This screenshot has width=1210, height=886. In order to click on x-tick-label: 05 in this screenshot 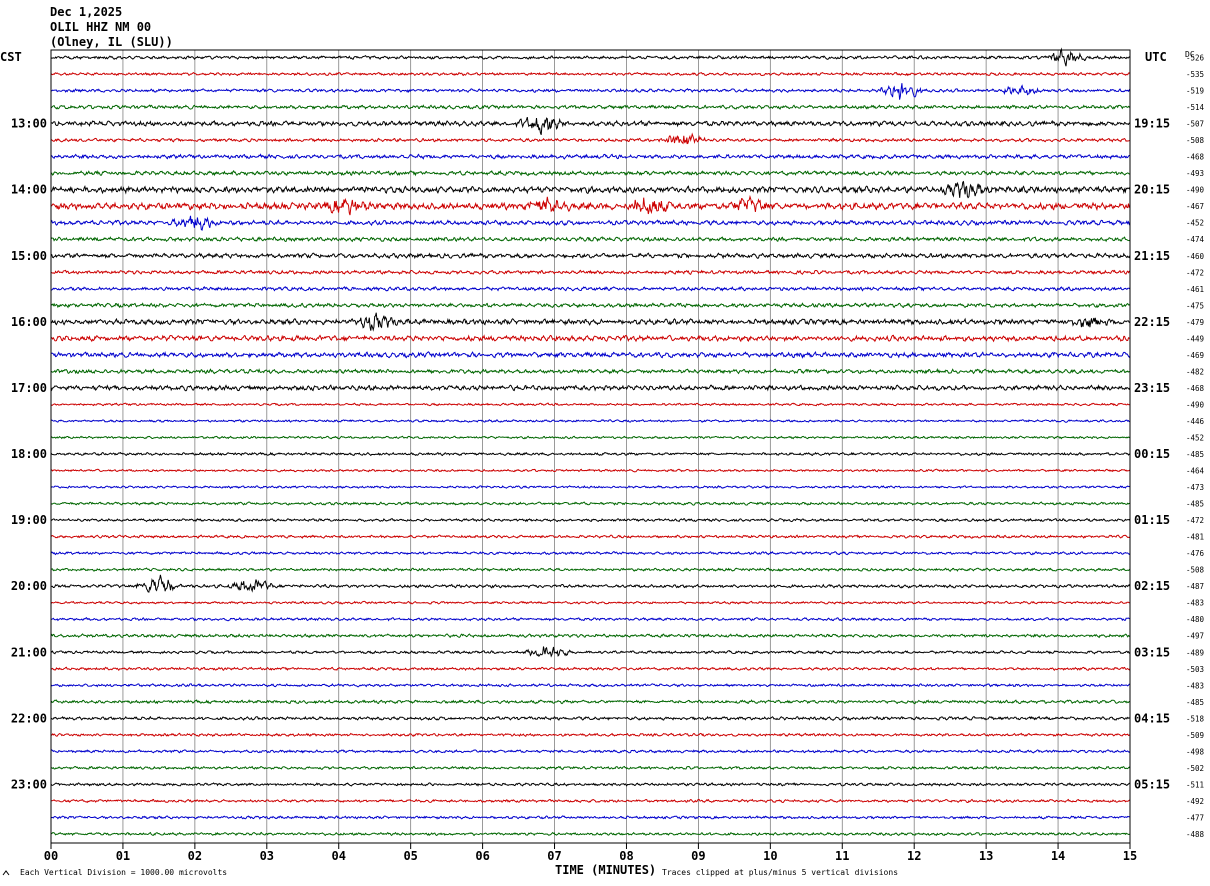, I will do `click(410, 856)`.